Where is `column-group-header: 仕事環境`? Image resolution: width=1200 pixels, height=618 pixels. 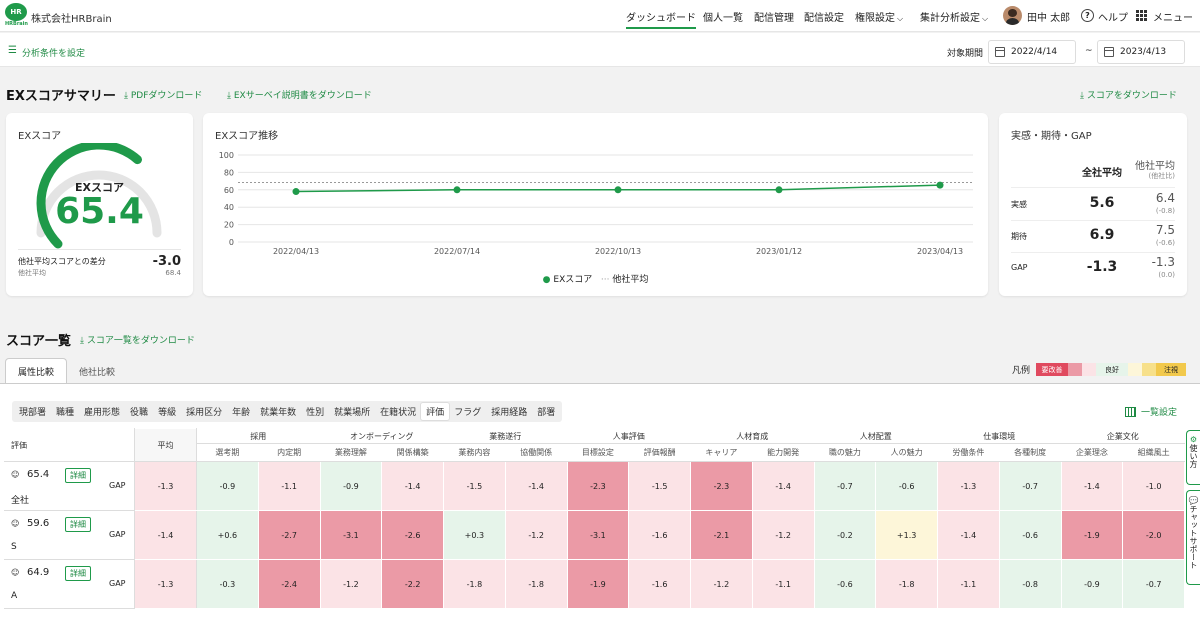
column-group-header: 仕事環境 is located at coordinates (999, 436).